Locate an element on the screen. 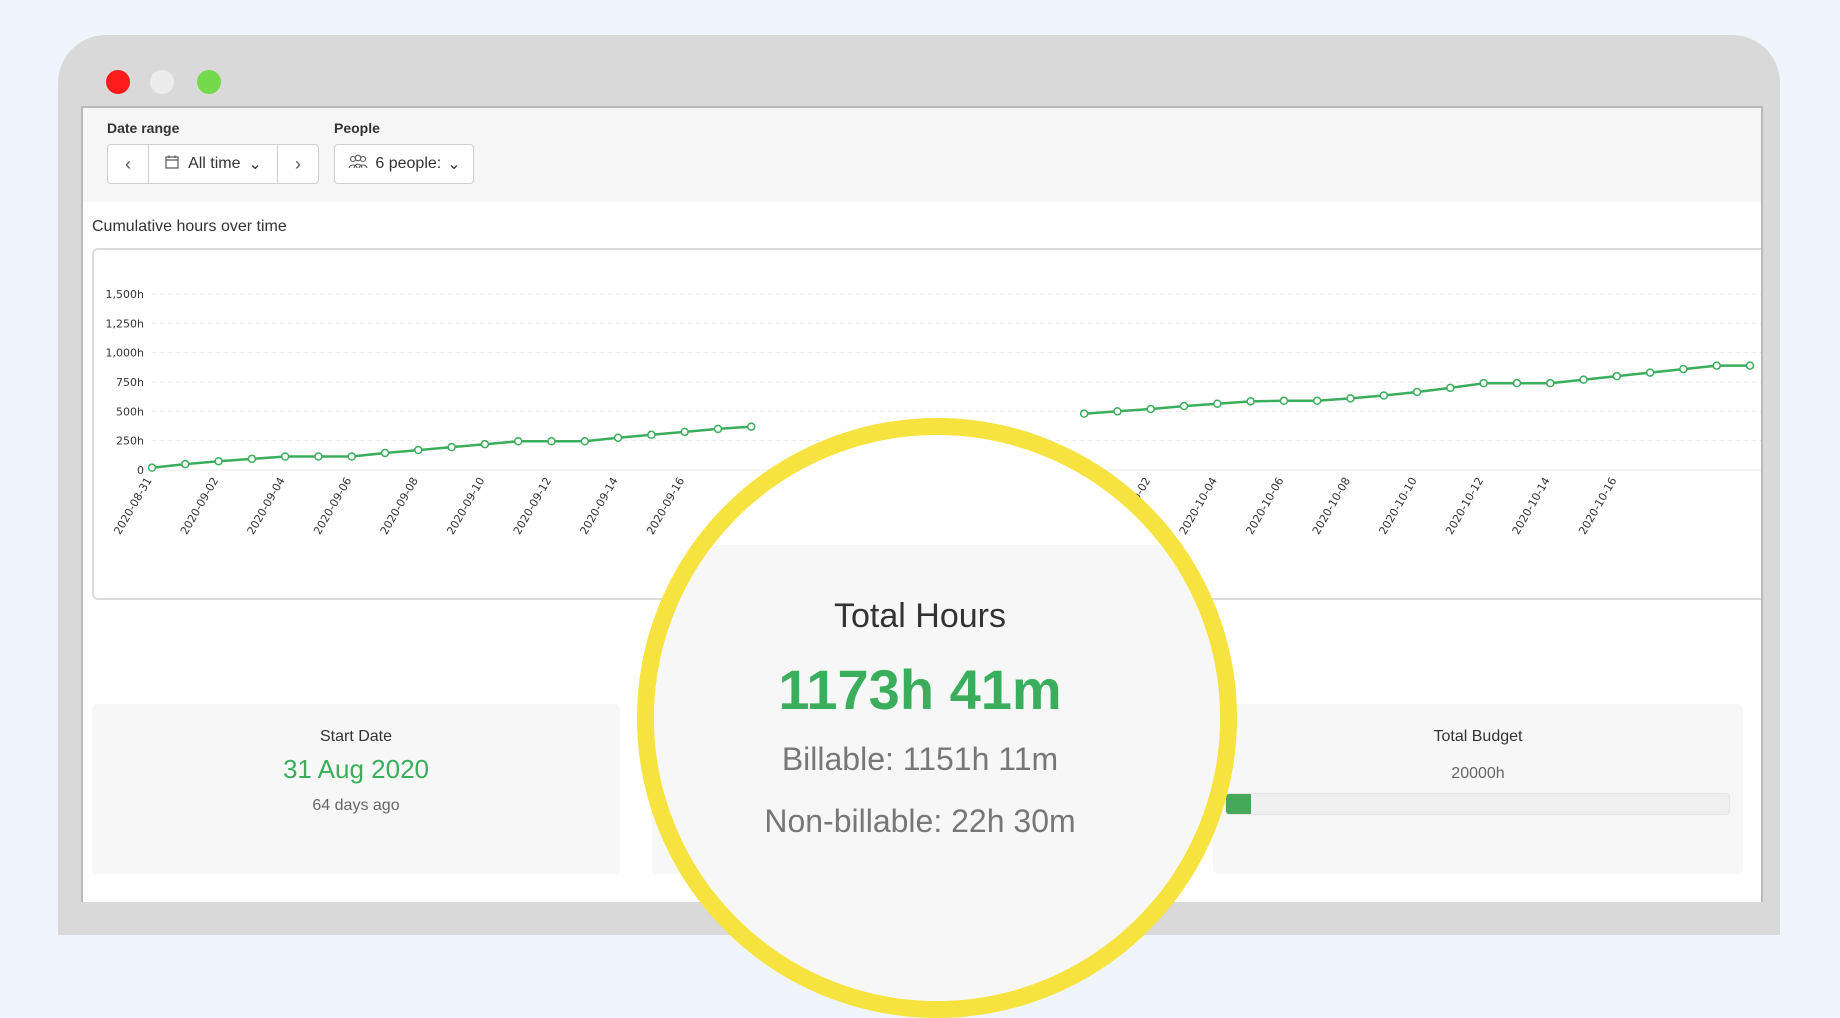 This screenshot has height=1018, width=1840. people-icon is located at coordinates (358, 164).